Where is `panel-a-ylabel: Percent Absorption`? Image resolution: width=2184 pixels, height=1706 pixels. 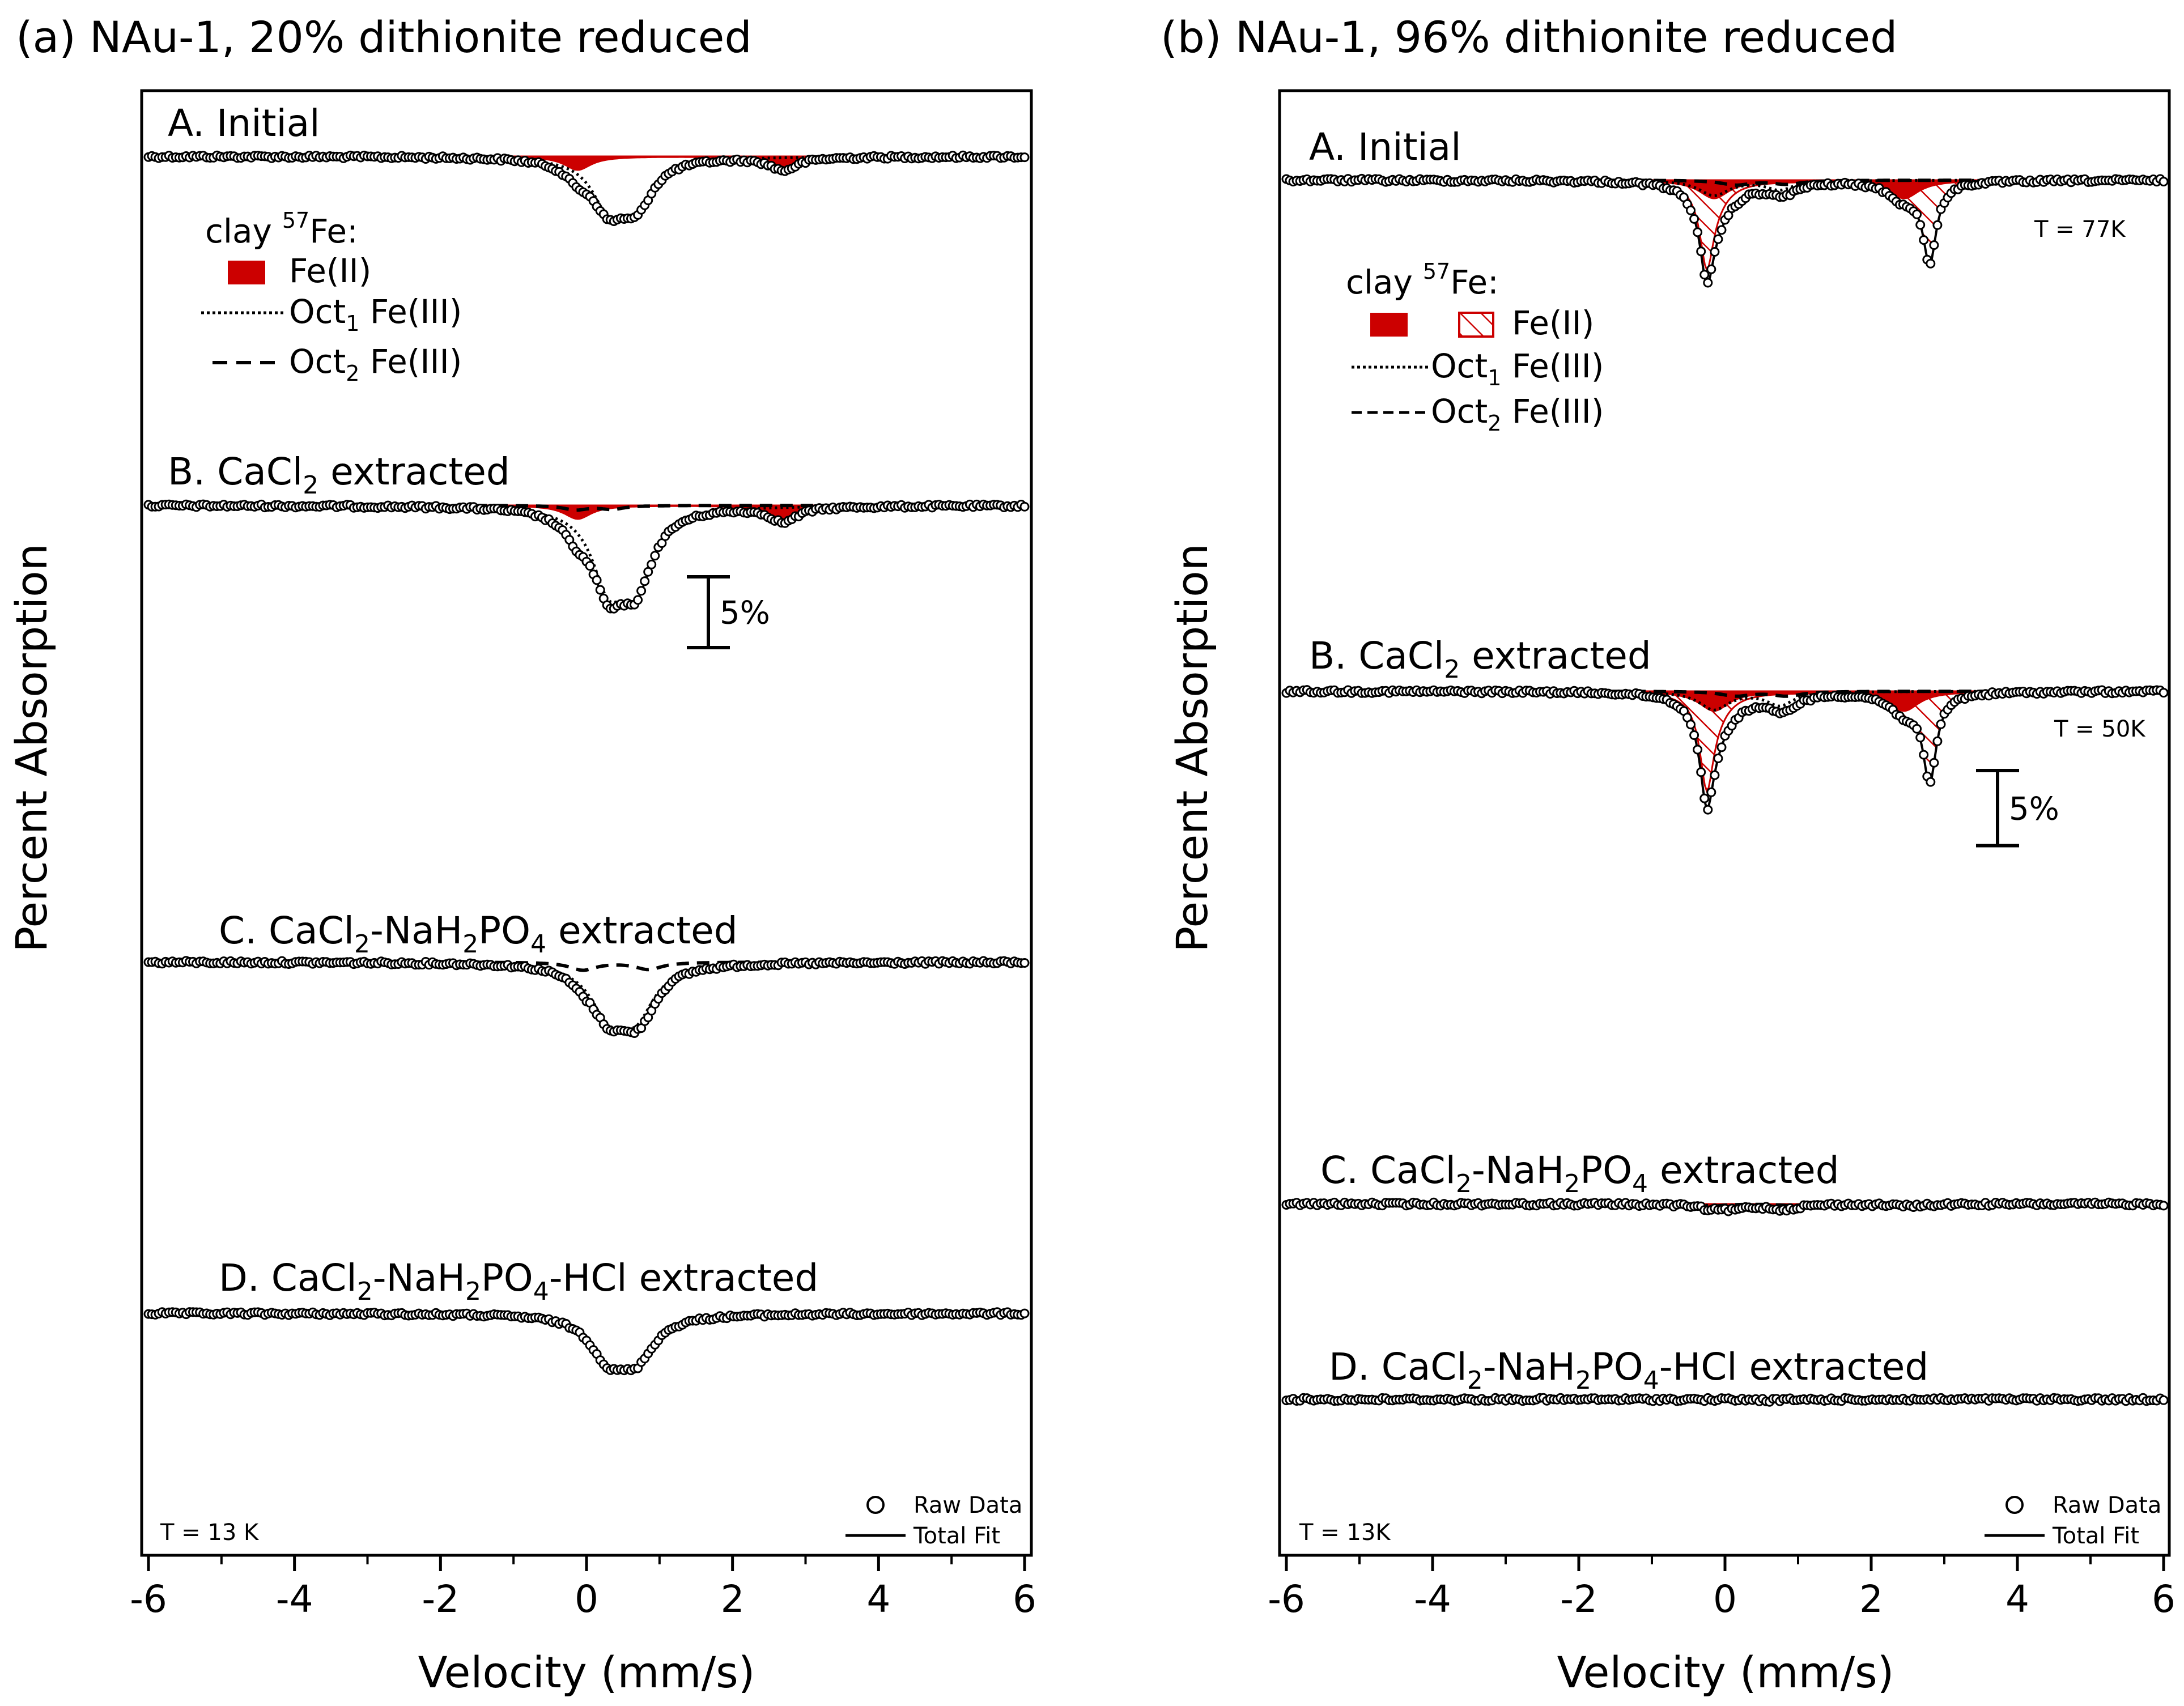 panel-a-ylabel: Percent Absorption is located at coordinates (31, 747).